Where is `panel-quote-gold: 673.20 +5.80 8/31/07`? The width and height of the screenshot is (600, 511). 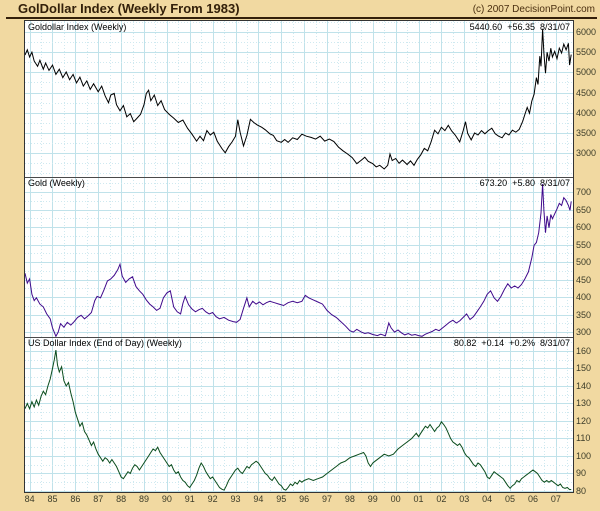
panel-quote-gold: 673.20 +5.80 8/31/07 is located at coordinates (524, 183).